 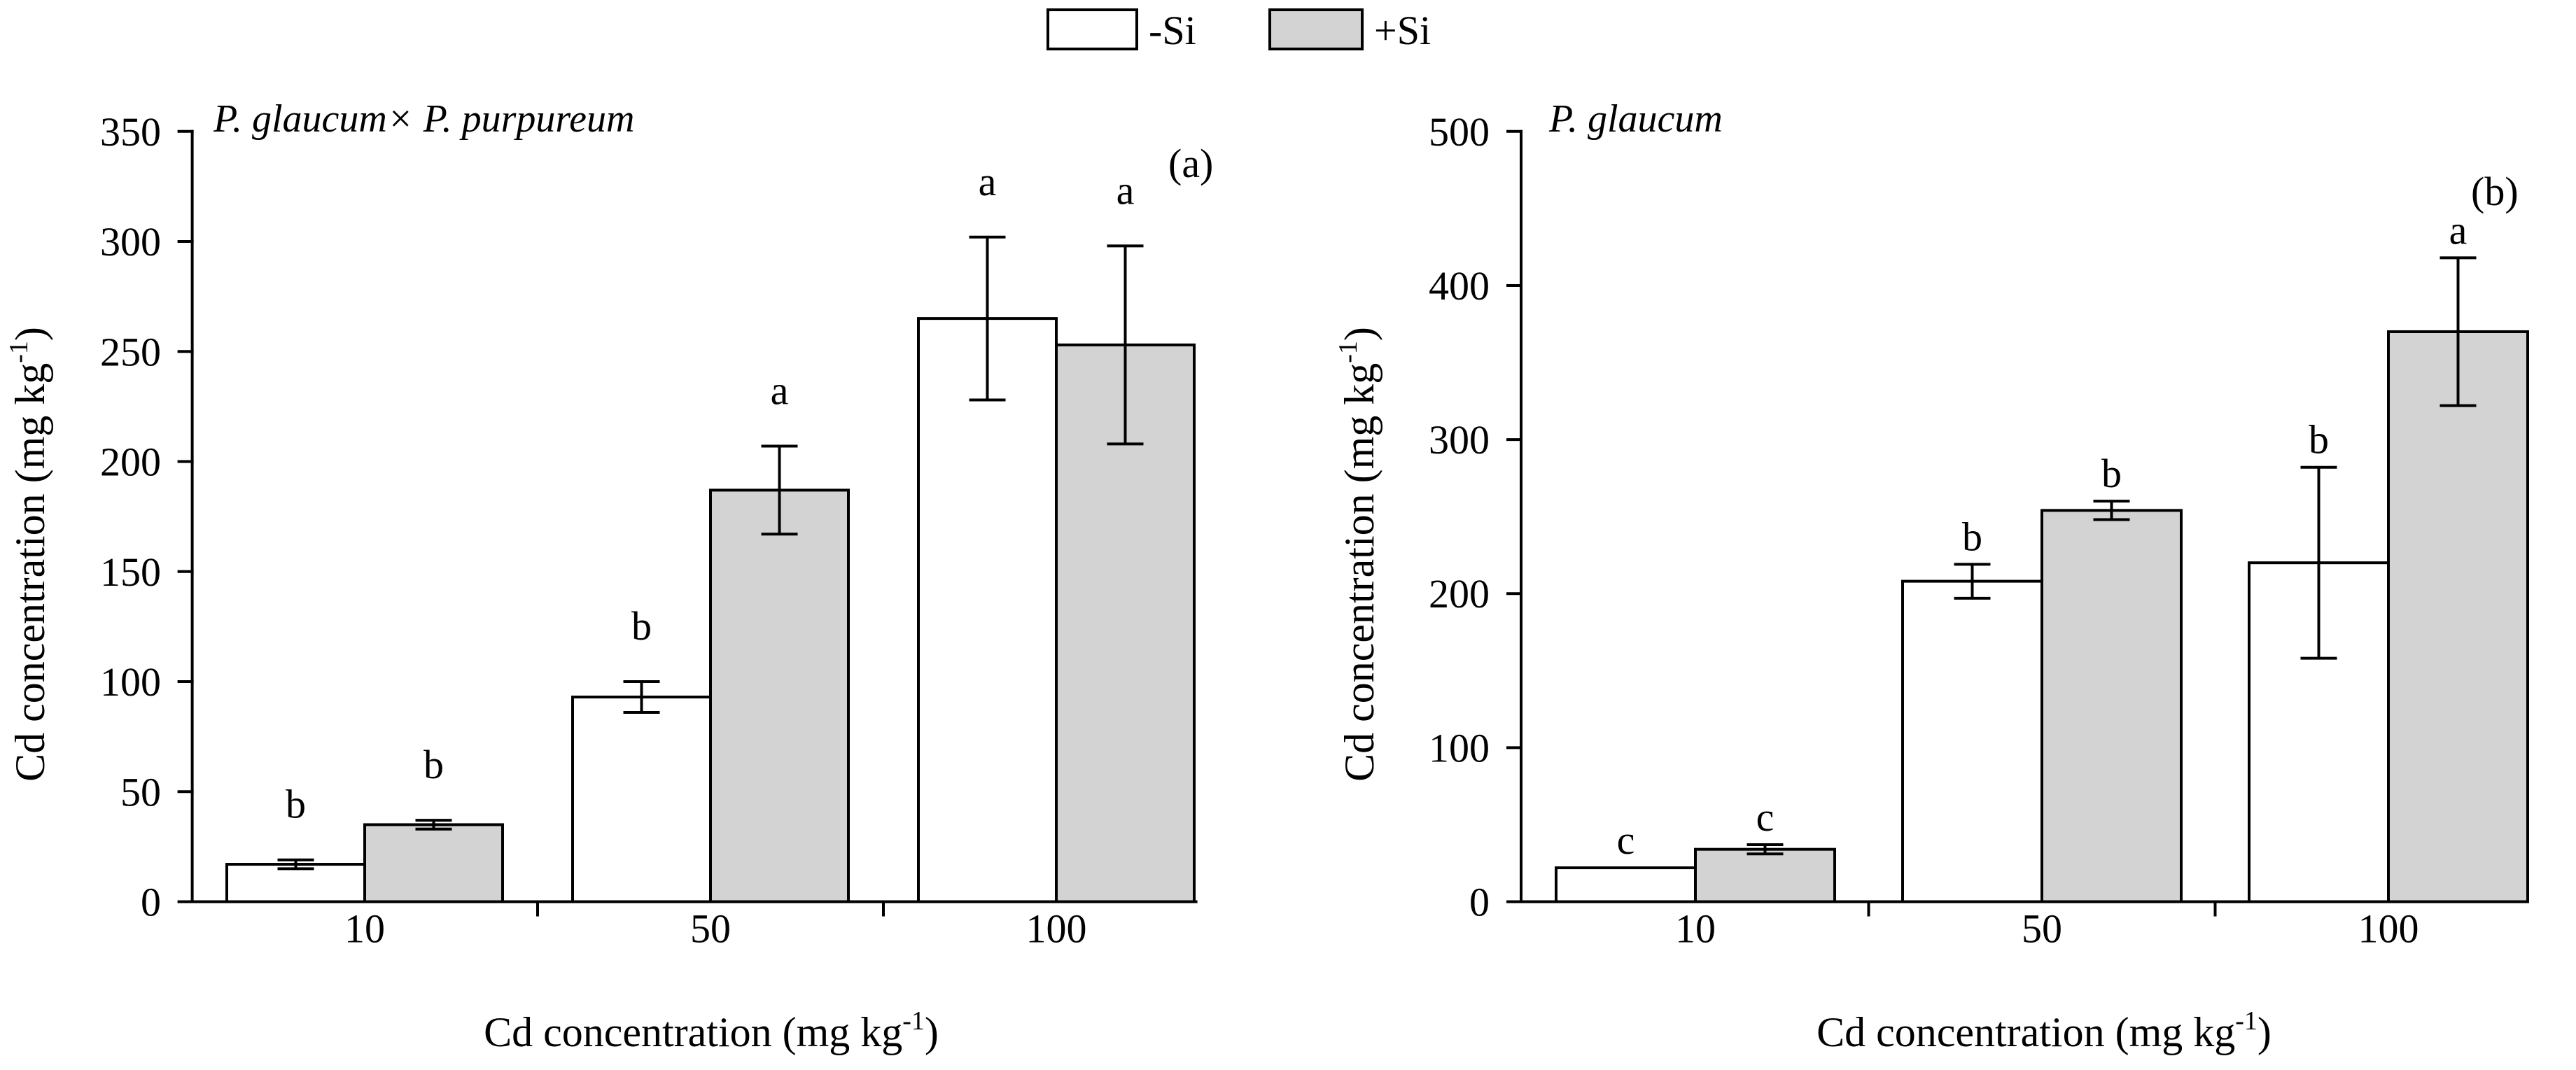 I want to click on x-tick-label-a-50: 50, so click(x=710, y=929).